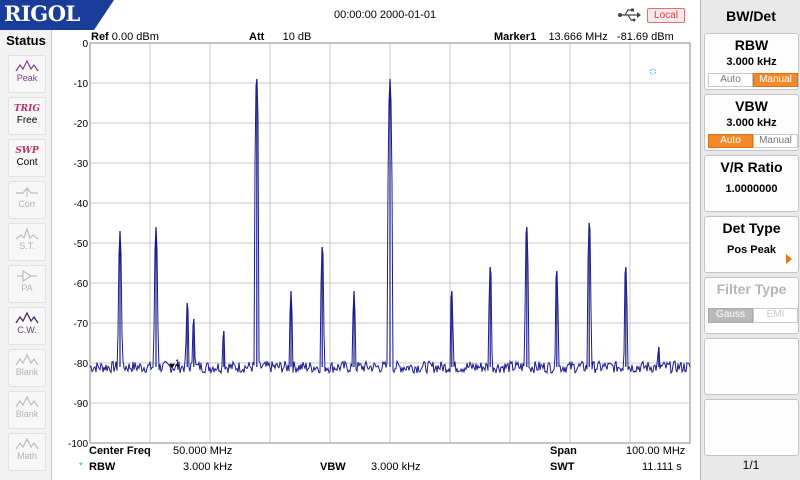 This screenshot has height=480, width=800. I want to click on status-math-label: Math, so click(26, 456).